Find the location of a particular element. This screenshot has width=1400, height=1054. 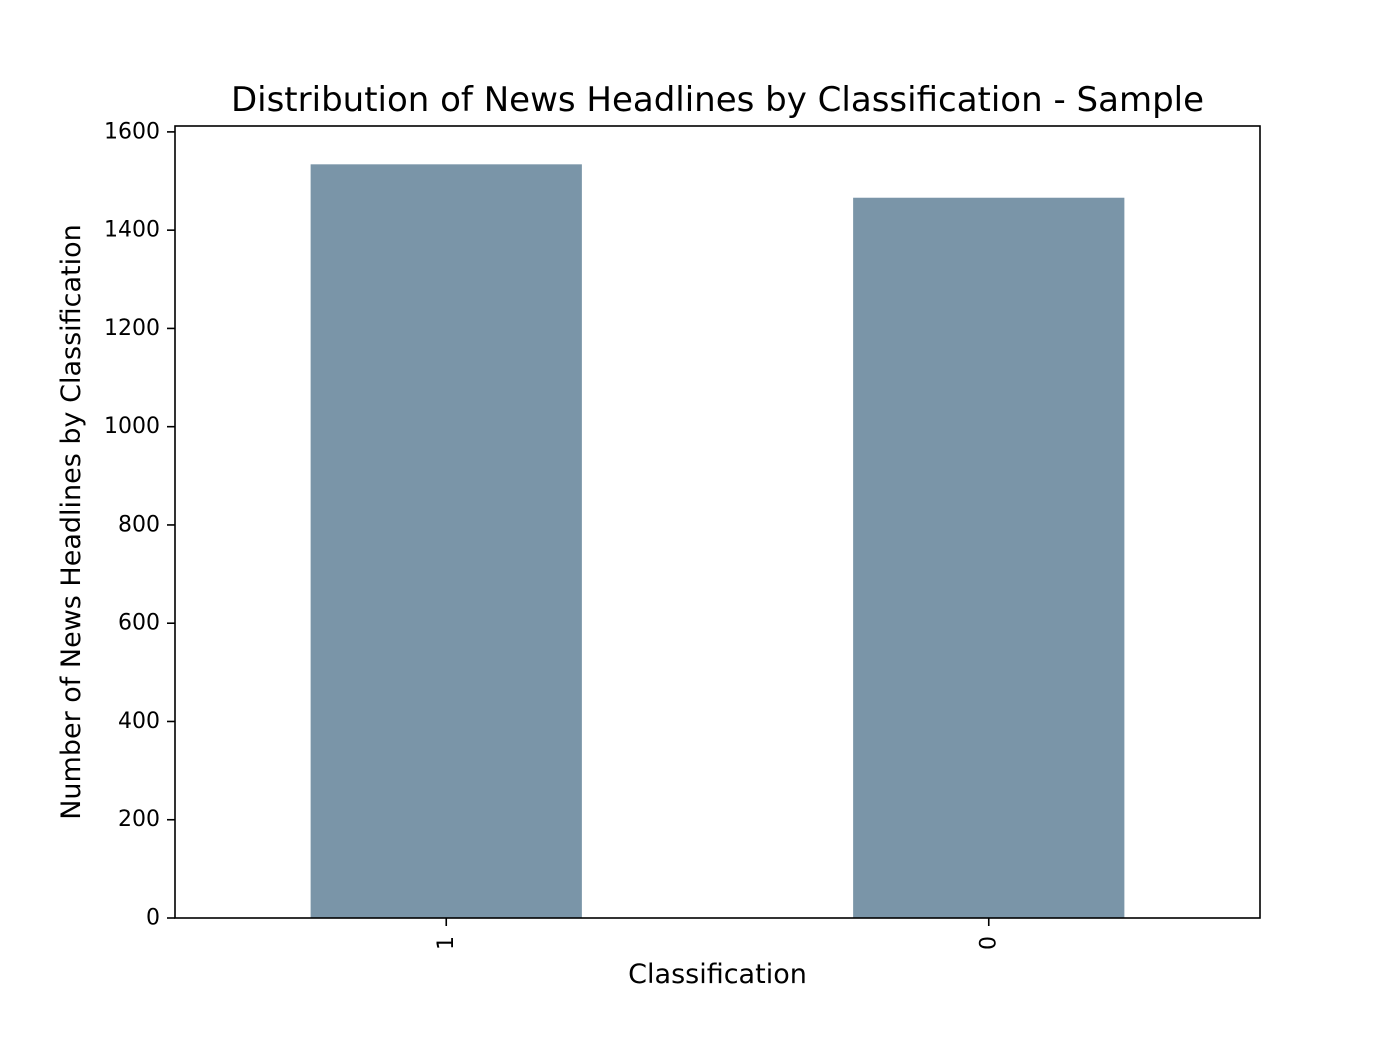

y-tick-label: 1600 is located at coordinates (132, 131).